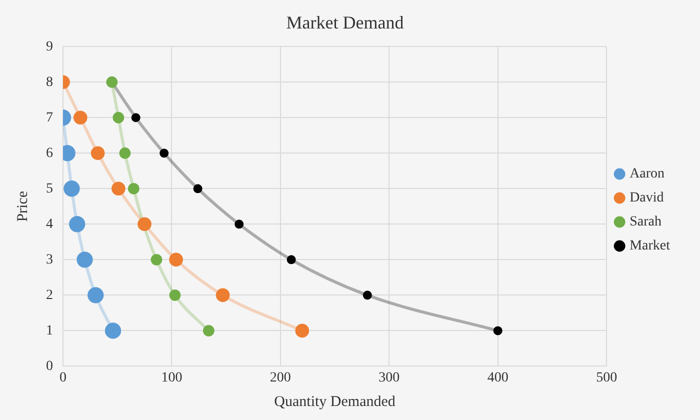 This screenshot has height=420, width=700. Describe the element at coordinates (49, 260) in the screenshot. I see `y-tick-label: 3` at that location.